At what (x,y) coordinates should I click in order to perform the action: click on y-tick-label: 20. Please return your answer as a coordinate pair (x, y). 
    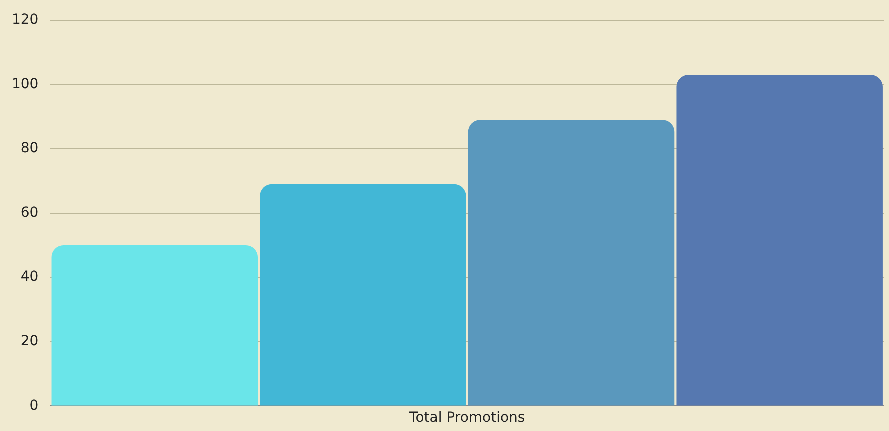
    Looking at the image, I should click on (29, 342).